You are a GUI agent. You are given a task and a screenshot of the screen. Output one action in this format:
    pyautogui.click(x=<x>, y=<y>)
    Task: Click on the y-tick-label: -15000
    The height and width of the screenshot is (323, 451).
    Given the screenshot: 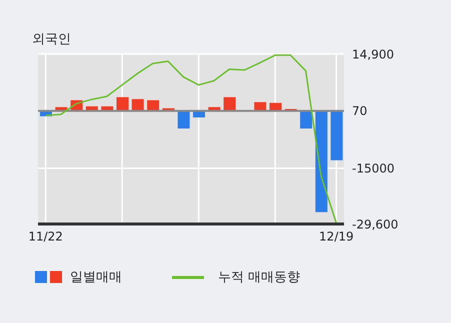 What is the action you would take?
    pyautogui.click(x=373, y=168)
    